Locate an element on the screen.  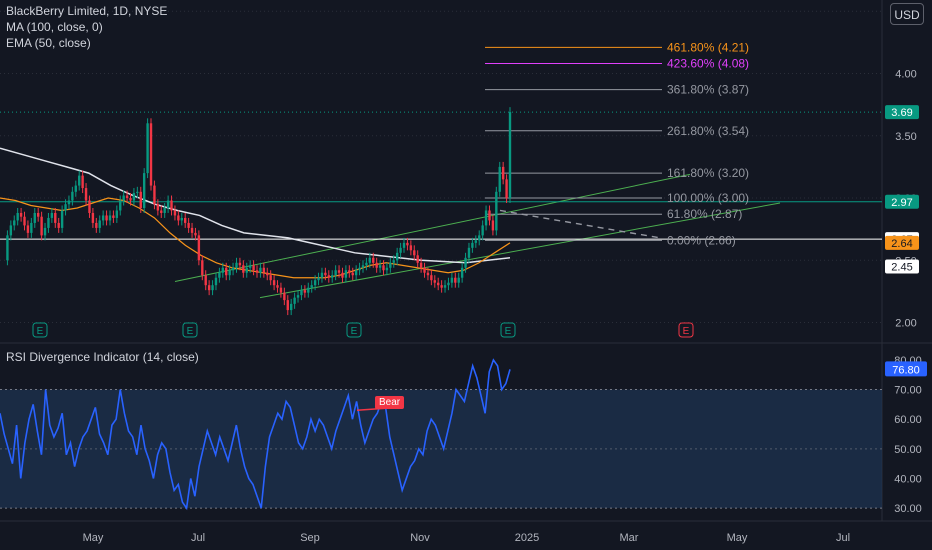
fib-level-label: 61.80% (2.87) is located at coordinates (704, 214).